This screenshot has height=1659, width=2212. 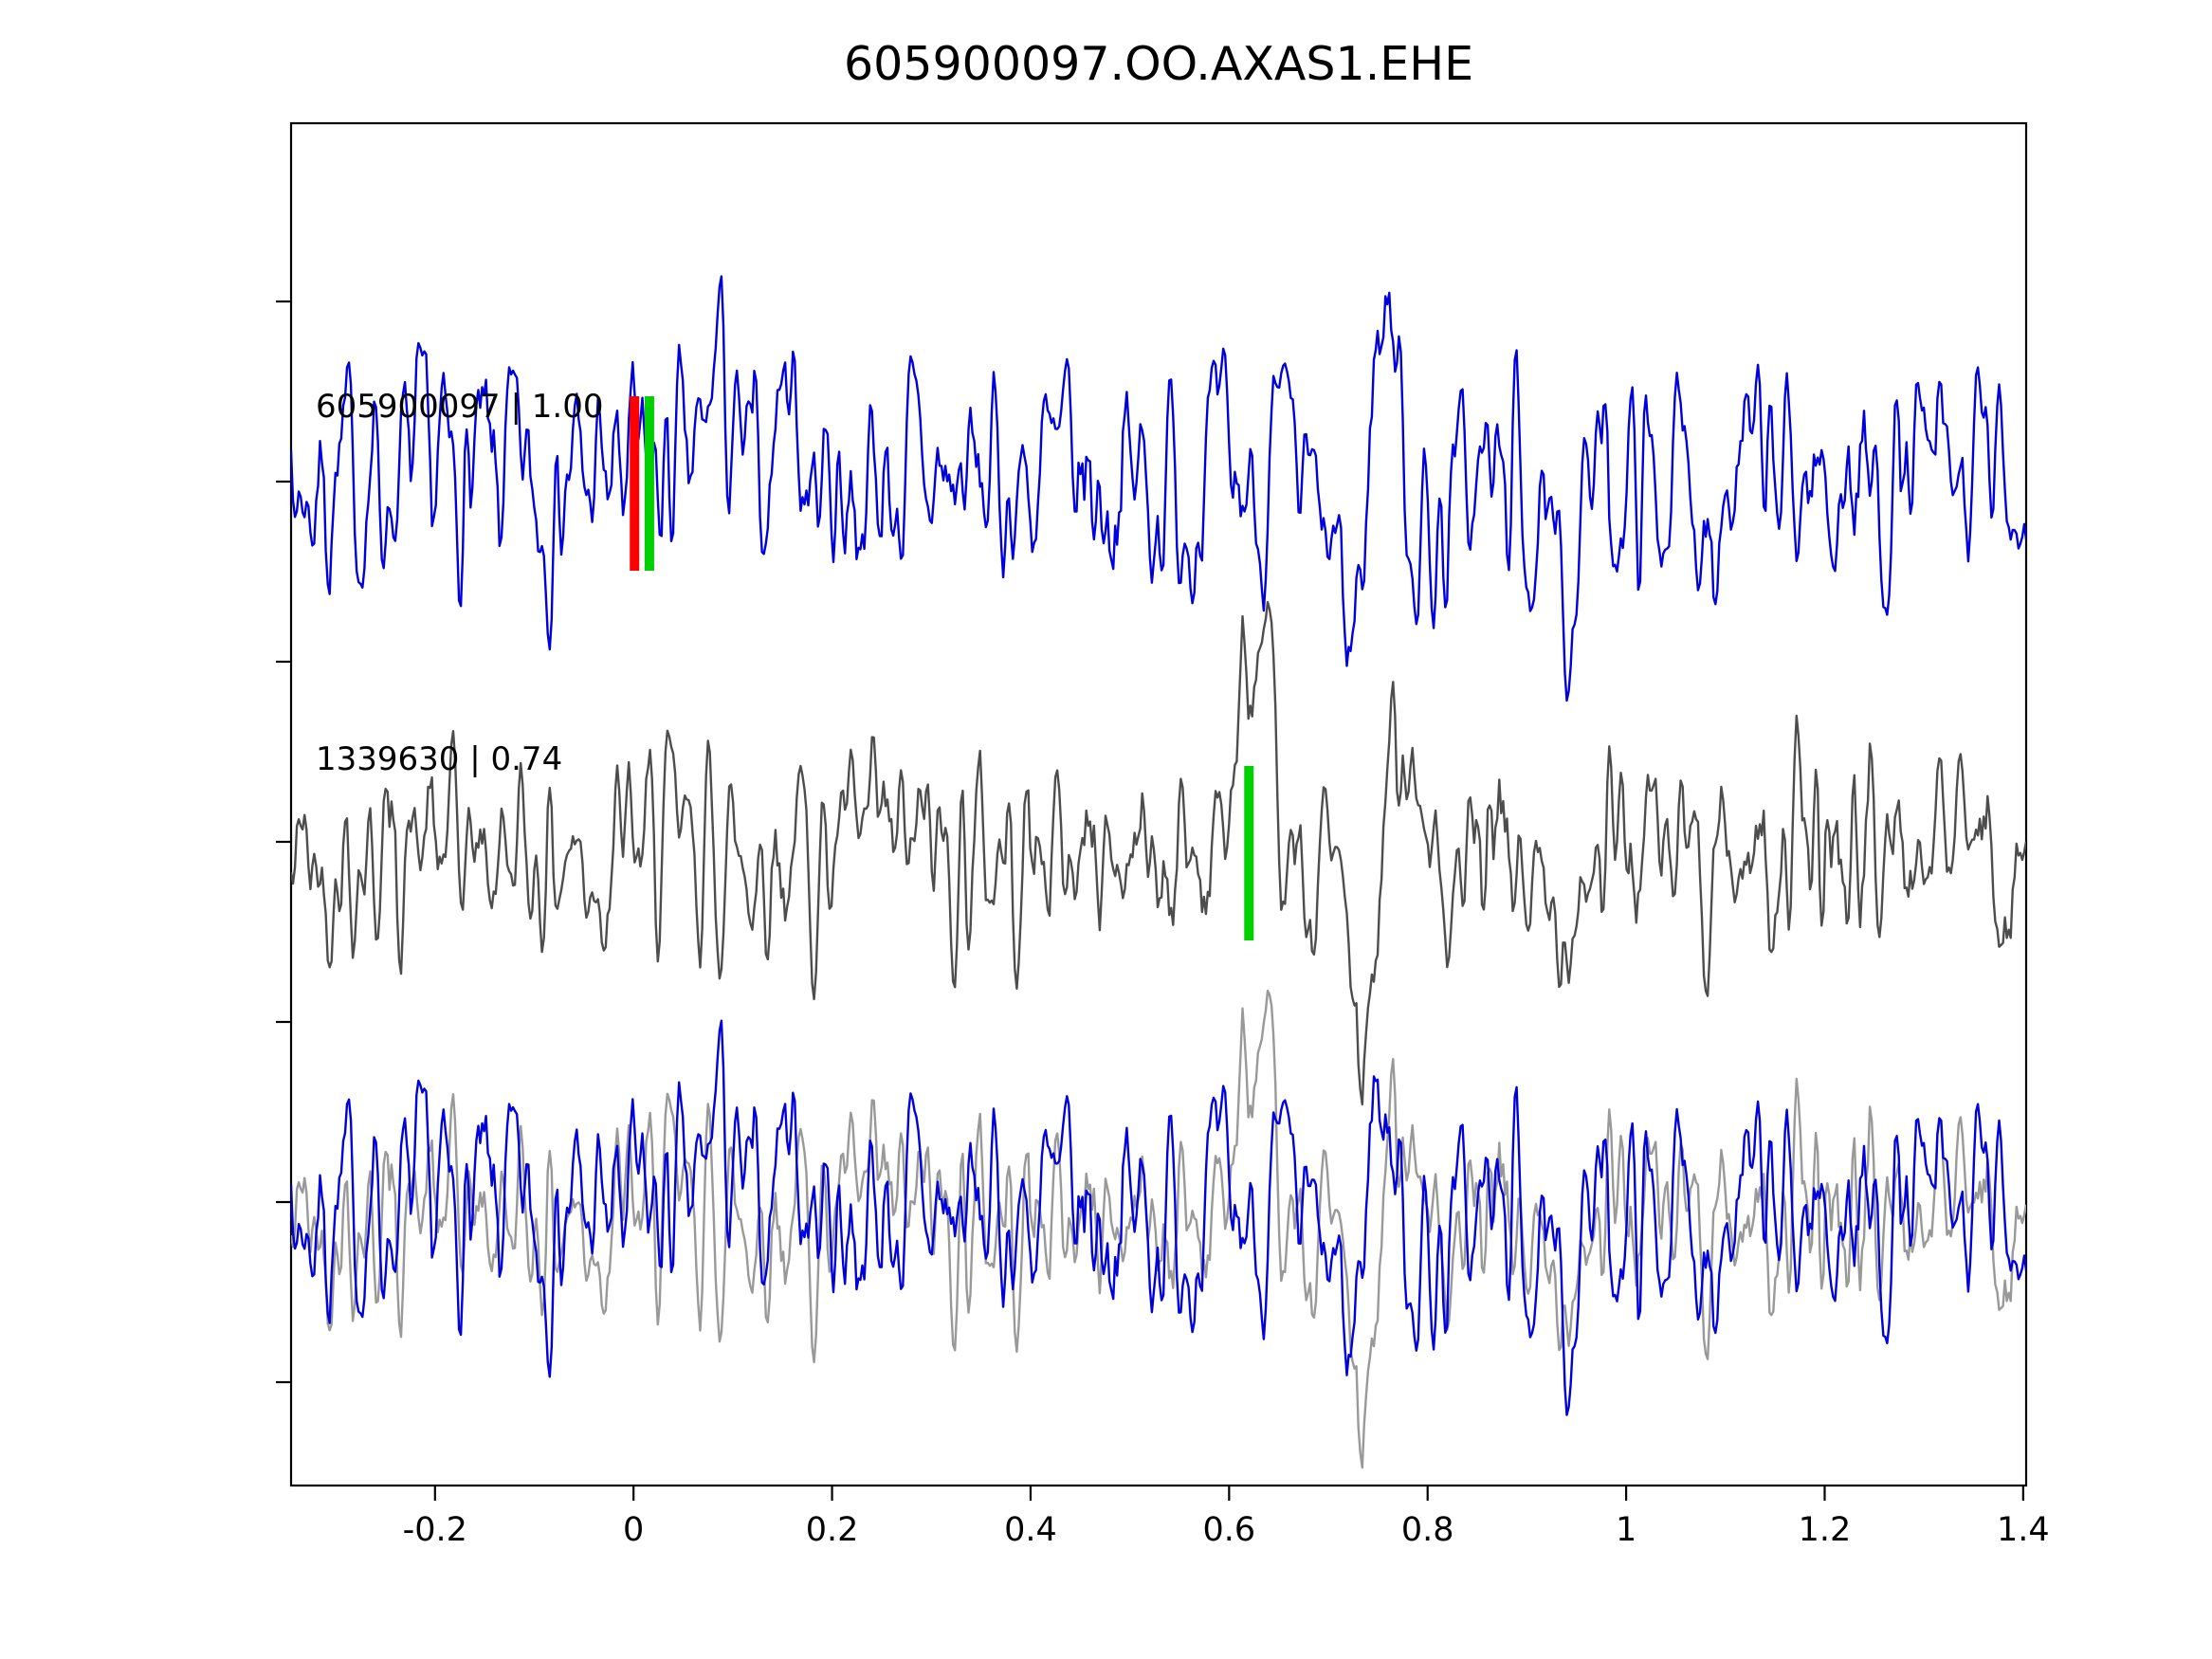 I want to click on x-tick-label: 0.6, so click(x=1228, y=1530).